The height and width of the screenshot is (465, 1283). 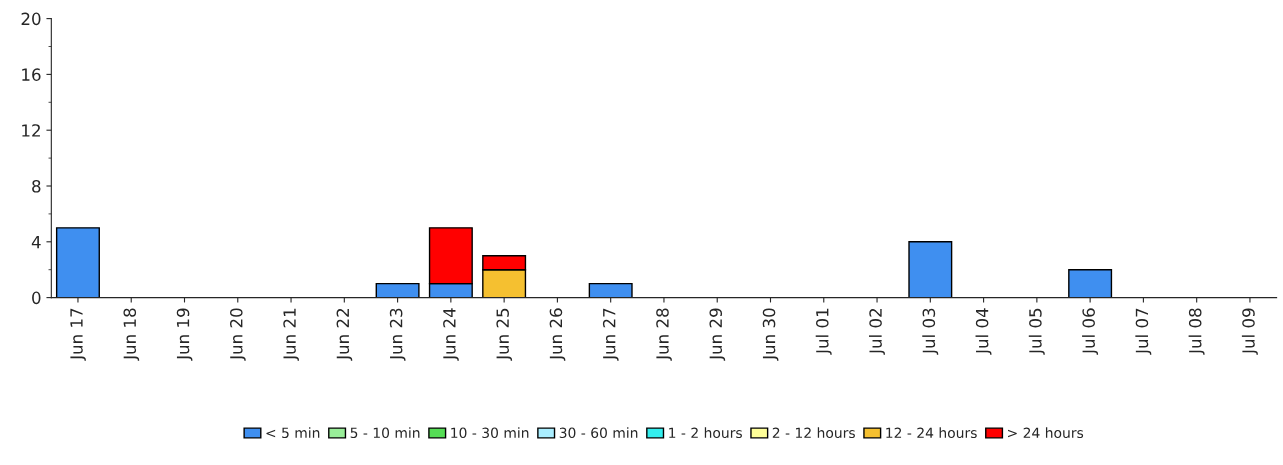 What do you see at coordinates (291, 334) in the screenshot?
I see `x-tick-label: Jun 21` at bounding box center [291, 334].